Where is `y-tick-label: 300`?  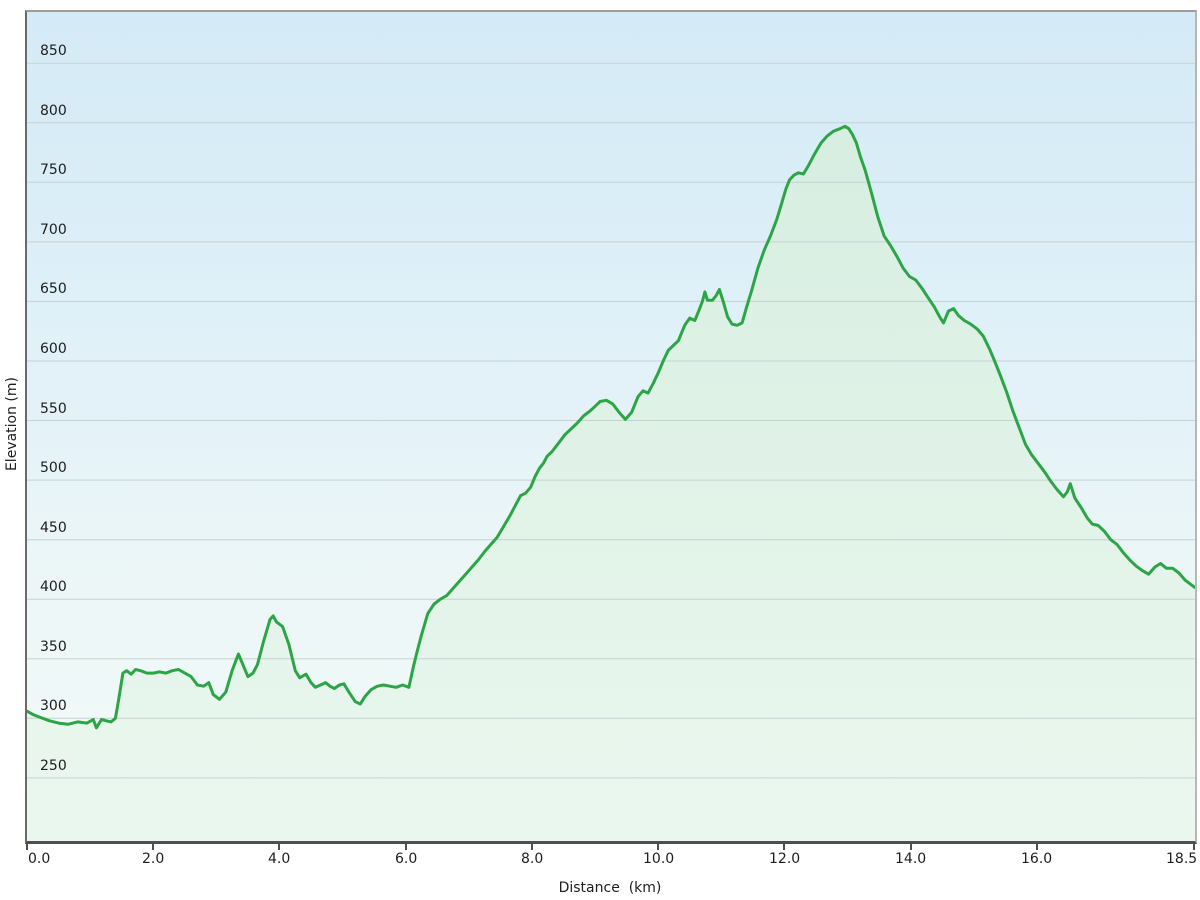
y-tick-label: 300 is located at coordinates (53, 706).